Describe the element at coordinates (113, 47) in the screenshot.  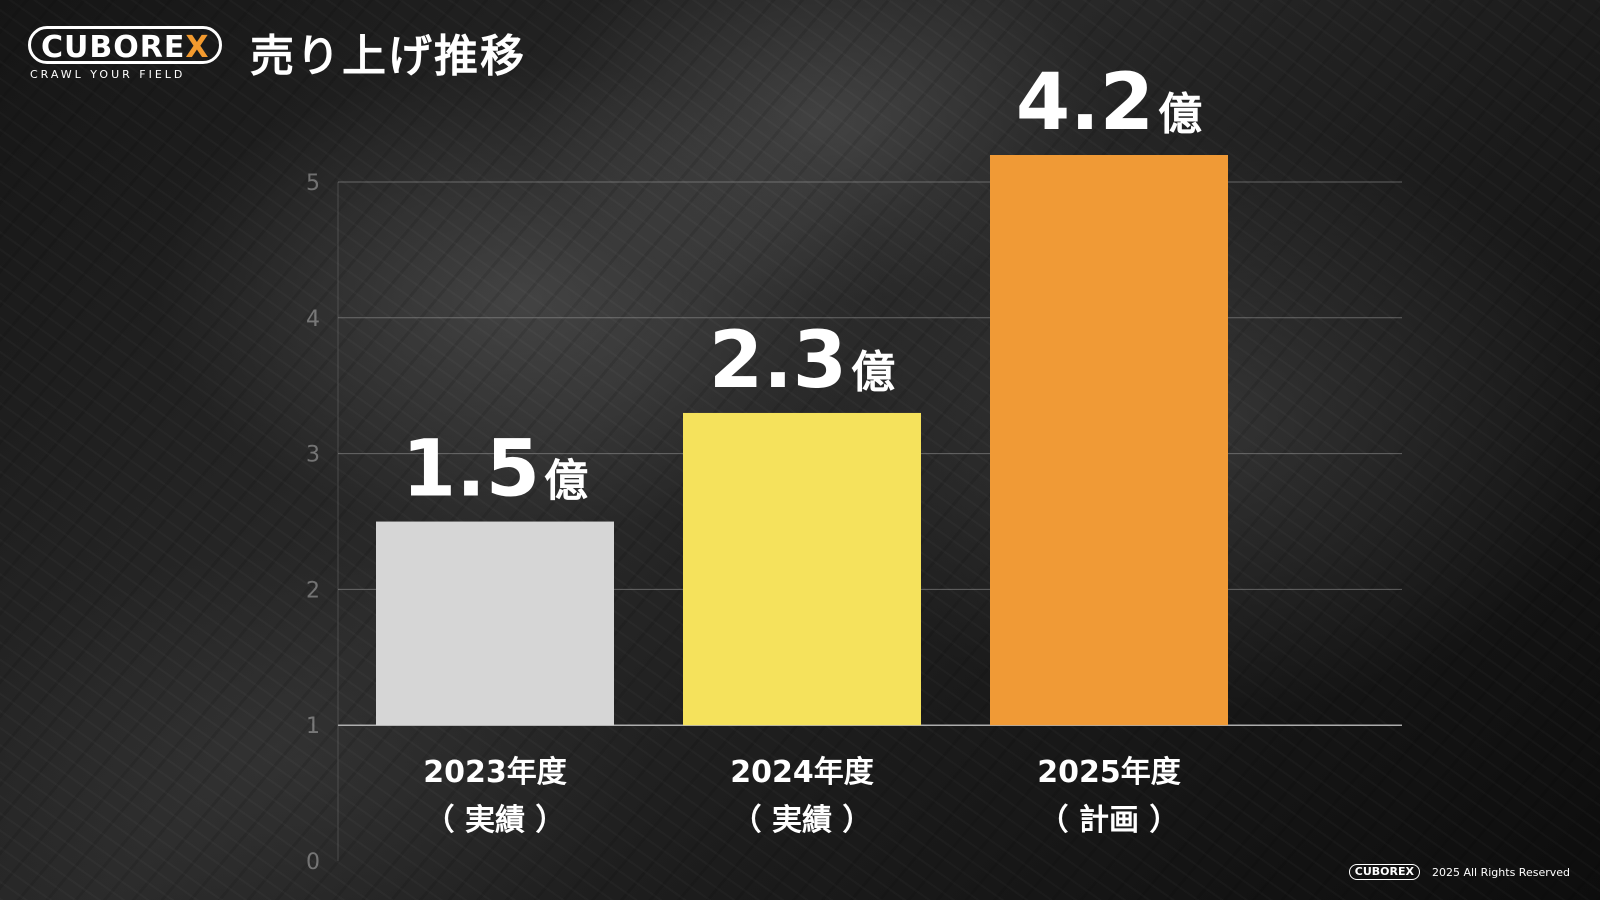
I see `logo-text: CUBORE` at that location.